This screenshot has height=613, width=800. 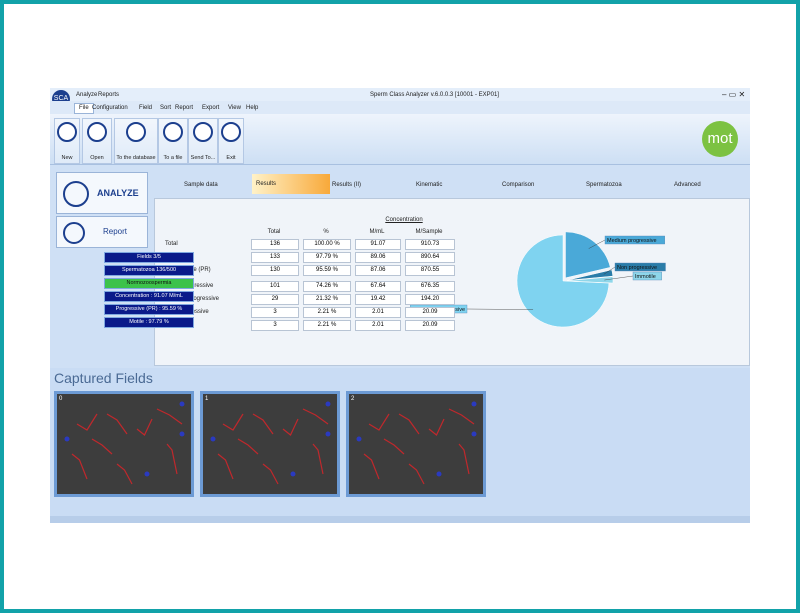 What do you see at coordinates (327, 270) in the screenshot?
I see `table-cell: 95.59 %` at bounding box center [327, 270].